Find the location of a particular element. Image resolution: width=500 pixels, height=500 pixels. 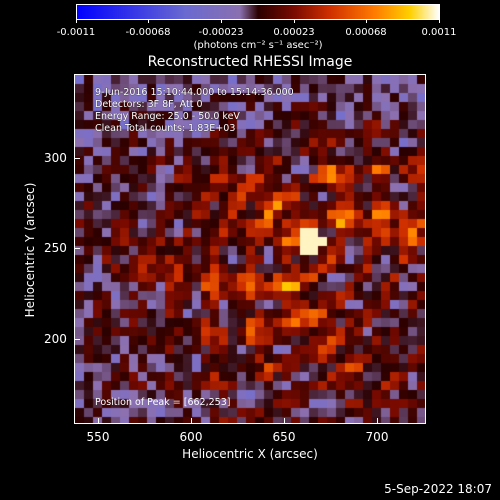

colorbar-label: 0.0011 is located at coordinates (439, 32).